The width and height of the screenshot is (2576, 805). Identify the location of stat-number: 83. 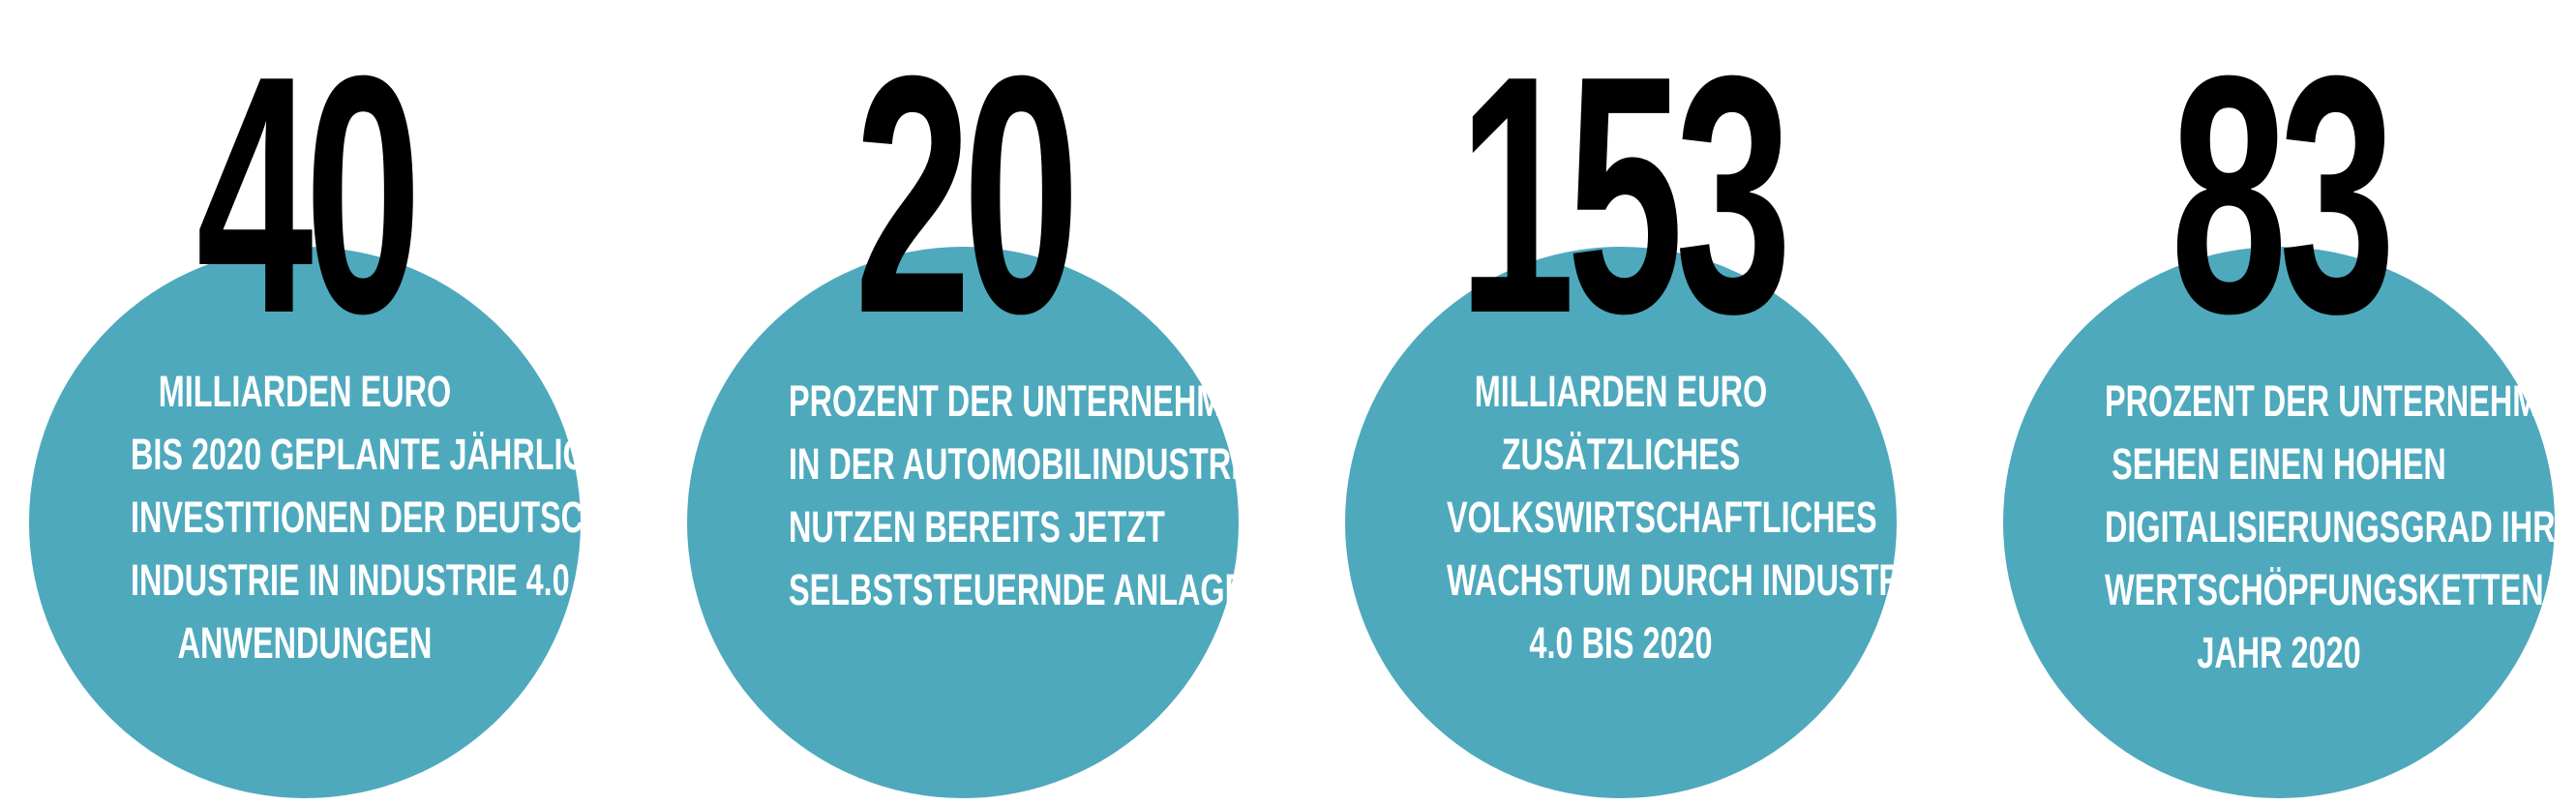
(2283, 195).